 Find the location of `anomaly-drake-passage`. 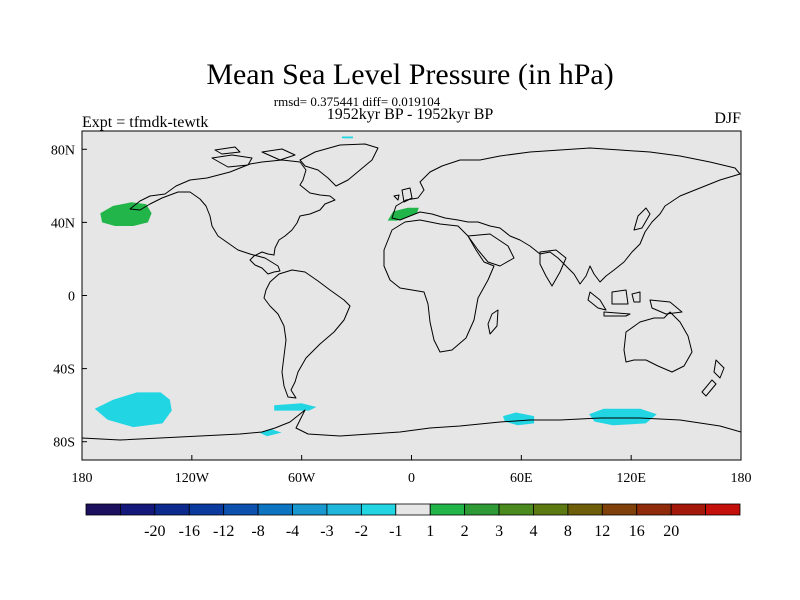

anomaly-drake-passage is located at coordinates (295, 407).